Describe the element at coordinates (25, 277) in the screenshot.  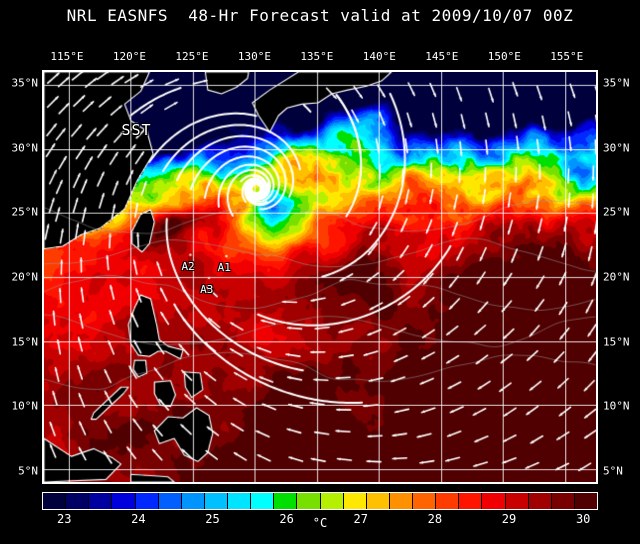
I see `lat-tick-label-left: 20°N` at that location.